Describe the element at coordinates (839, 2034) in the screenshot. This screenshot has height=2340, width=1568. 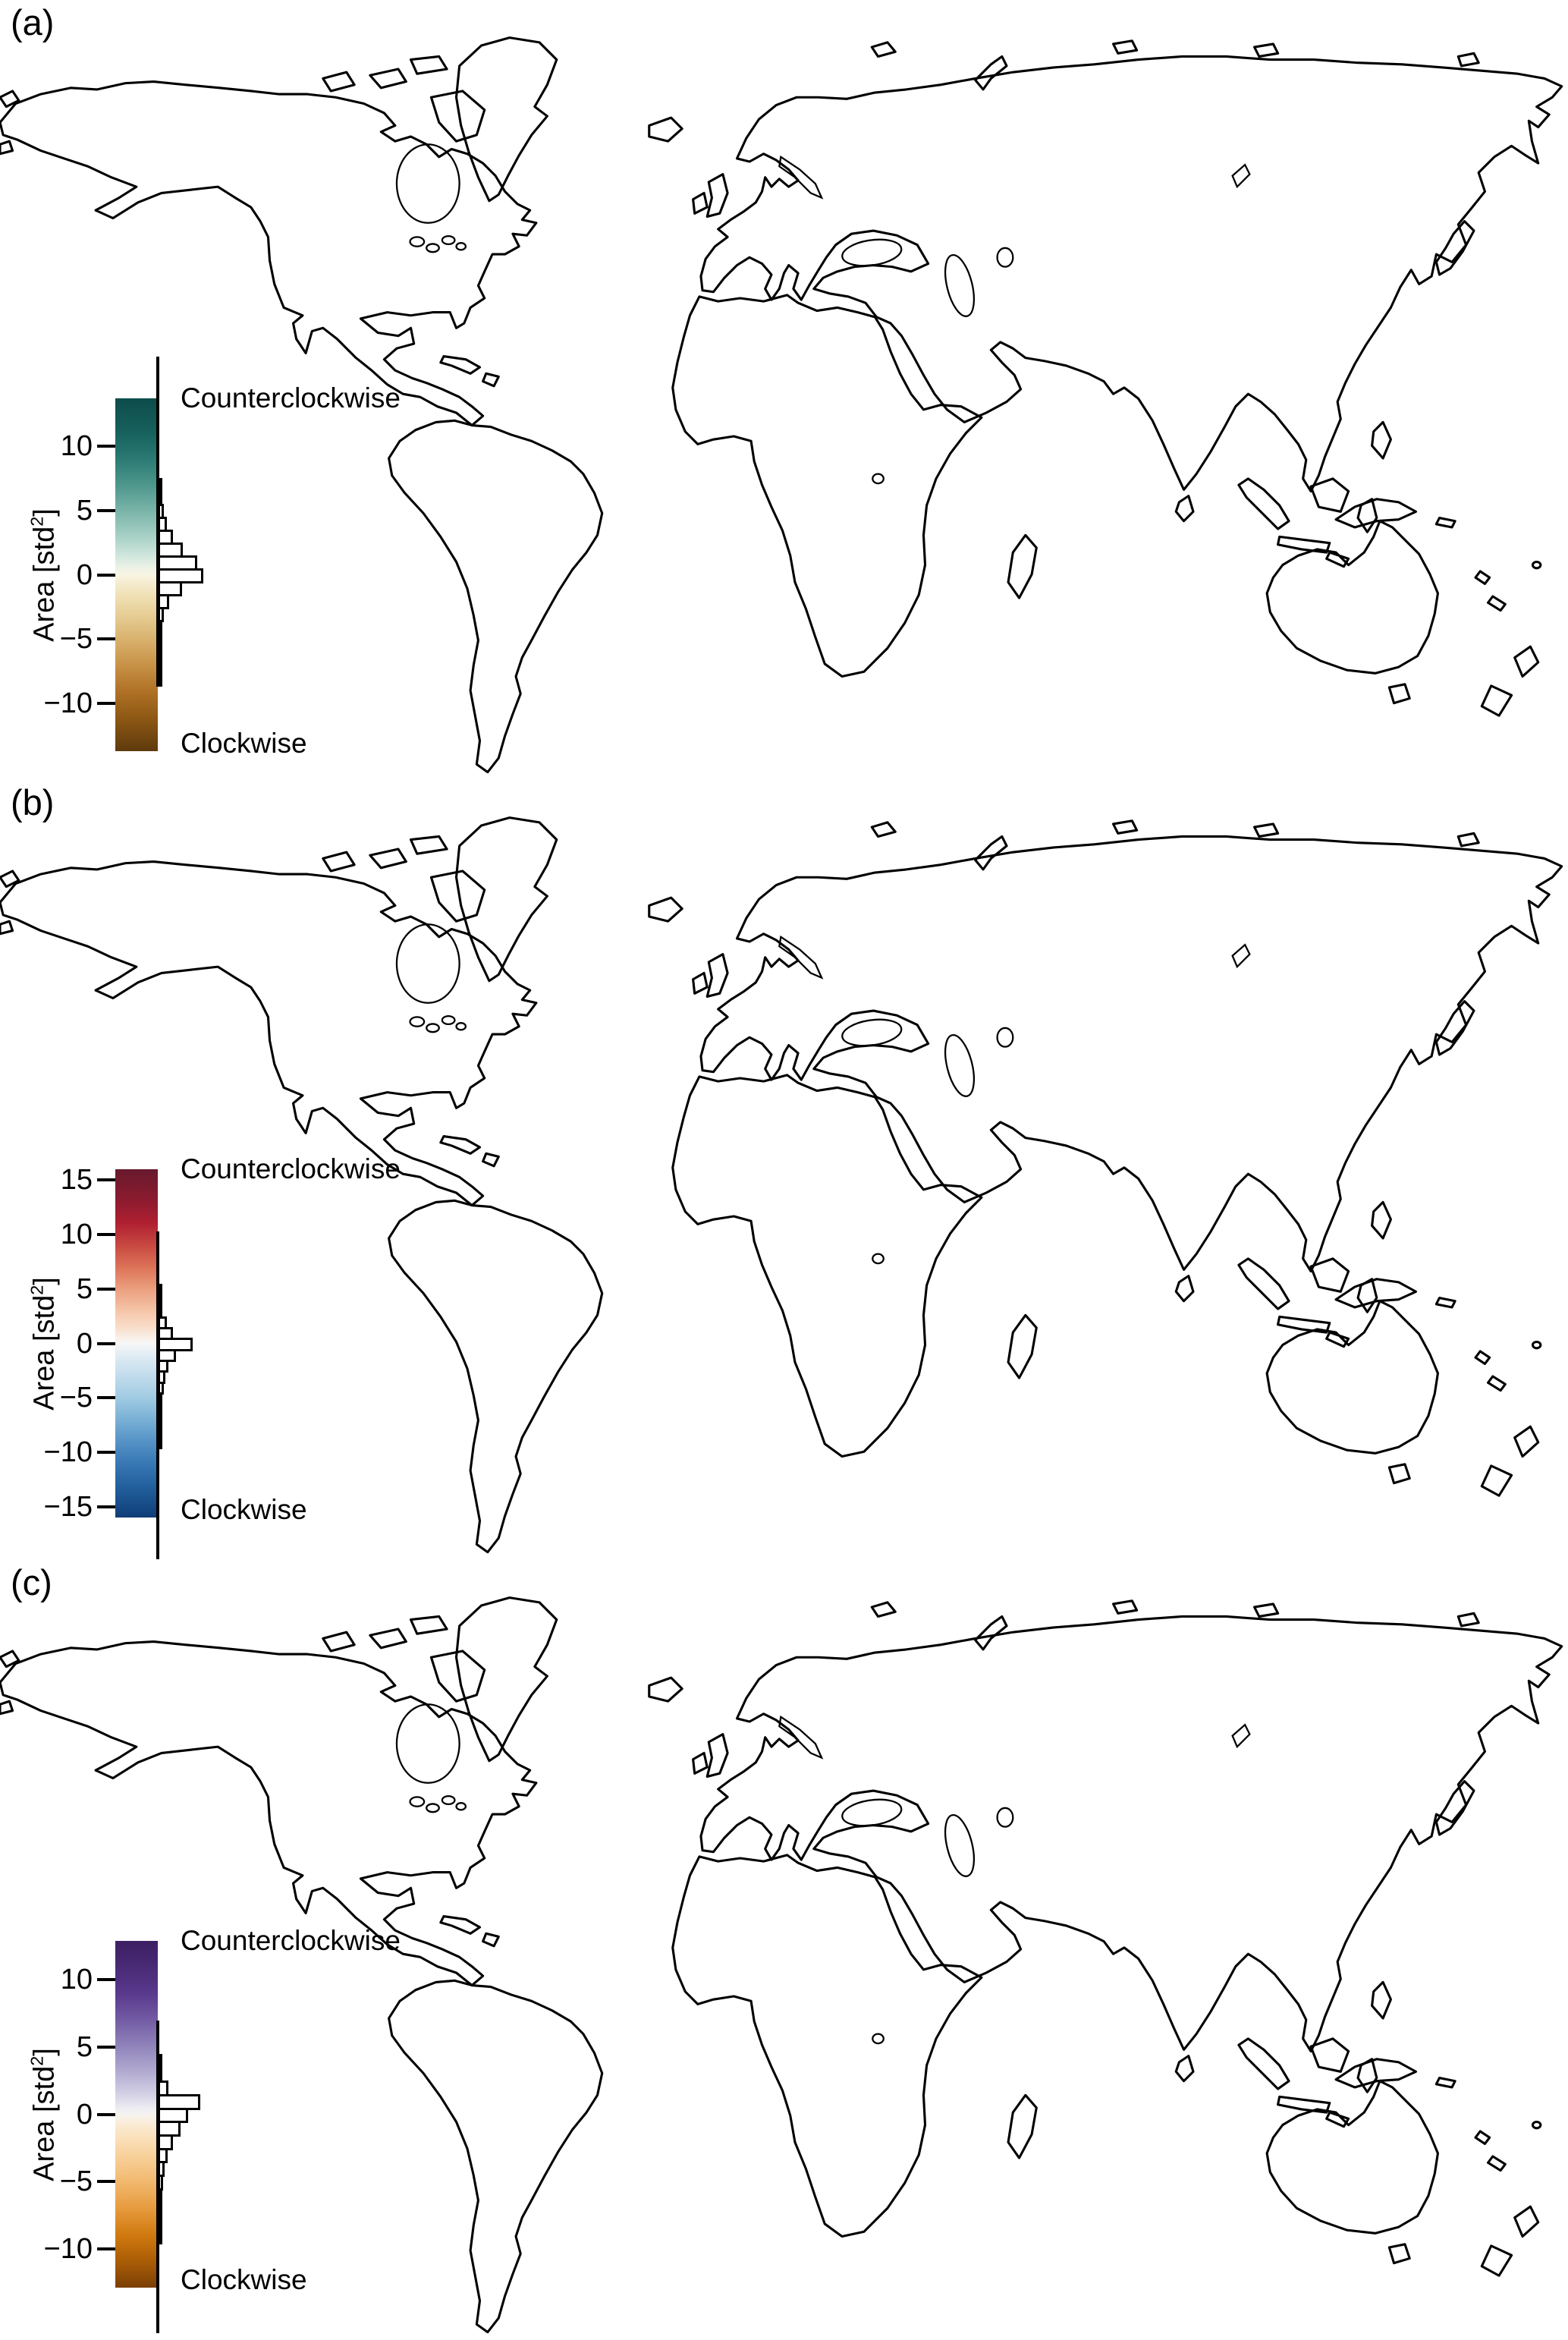
I see `anomaly-region-central-africa` at that location.